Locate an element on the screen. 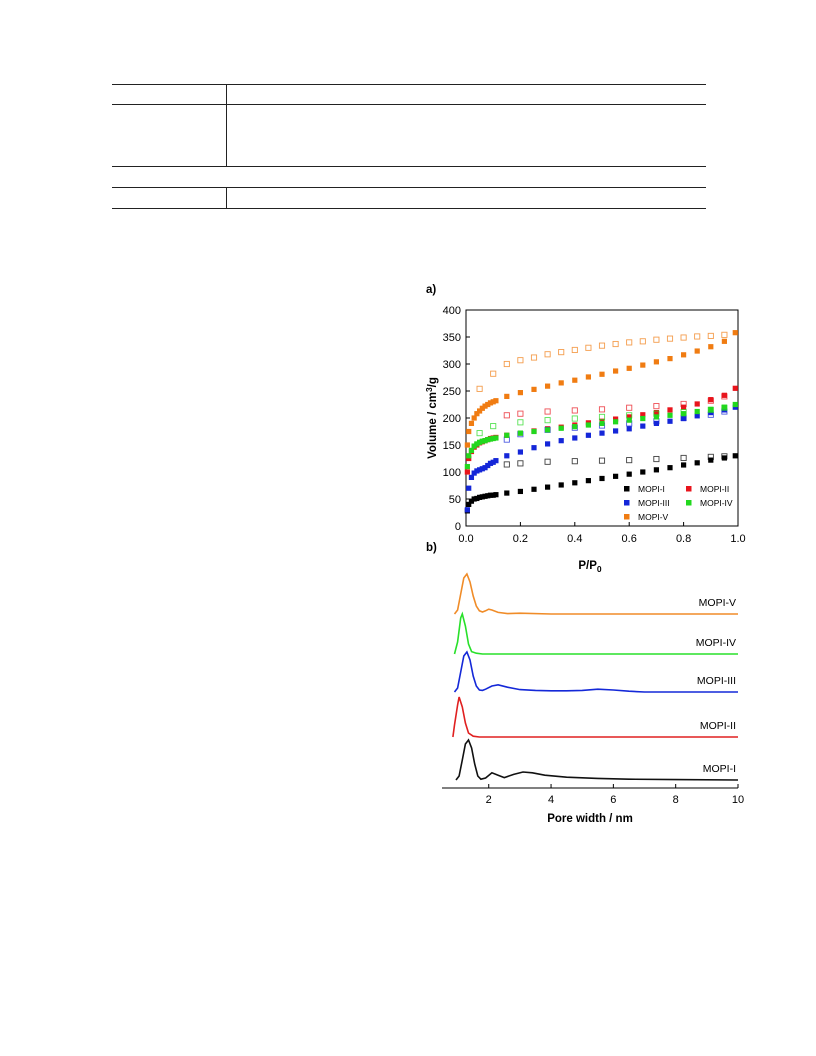 The height and width of the screenshot is (1056, 816). mopi-iv-curve-label: MOPI-IV is located at coordinates (716, 643).